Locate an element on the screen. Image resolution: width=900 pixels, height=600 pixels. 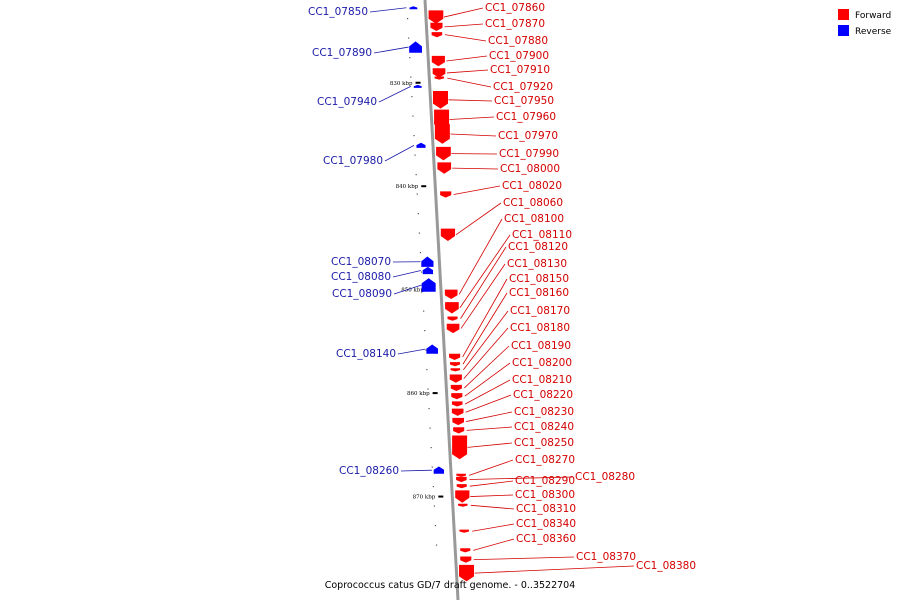
gene-label-cc1_08240: CC1_08240 is located at coordinates (544, 427).